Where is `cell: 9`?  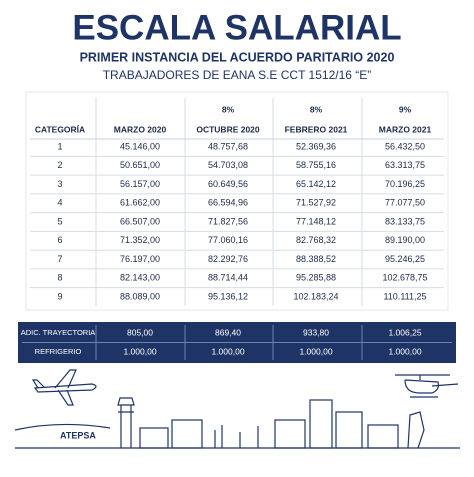
cell: 9 is located at coordinates (59, 296).